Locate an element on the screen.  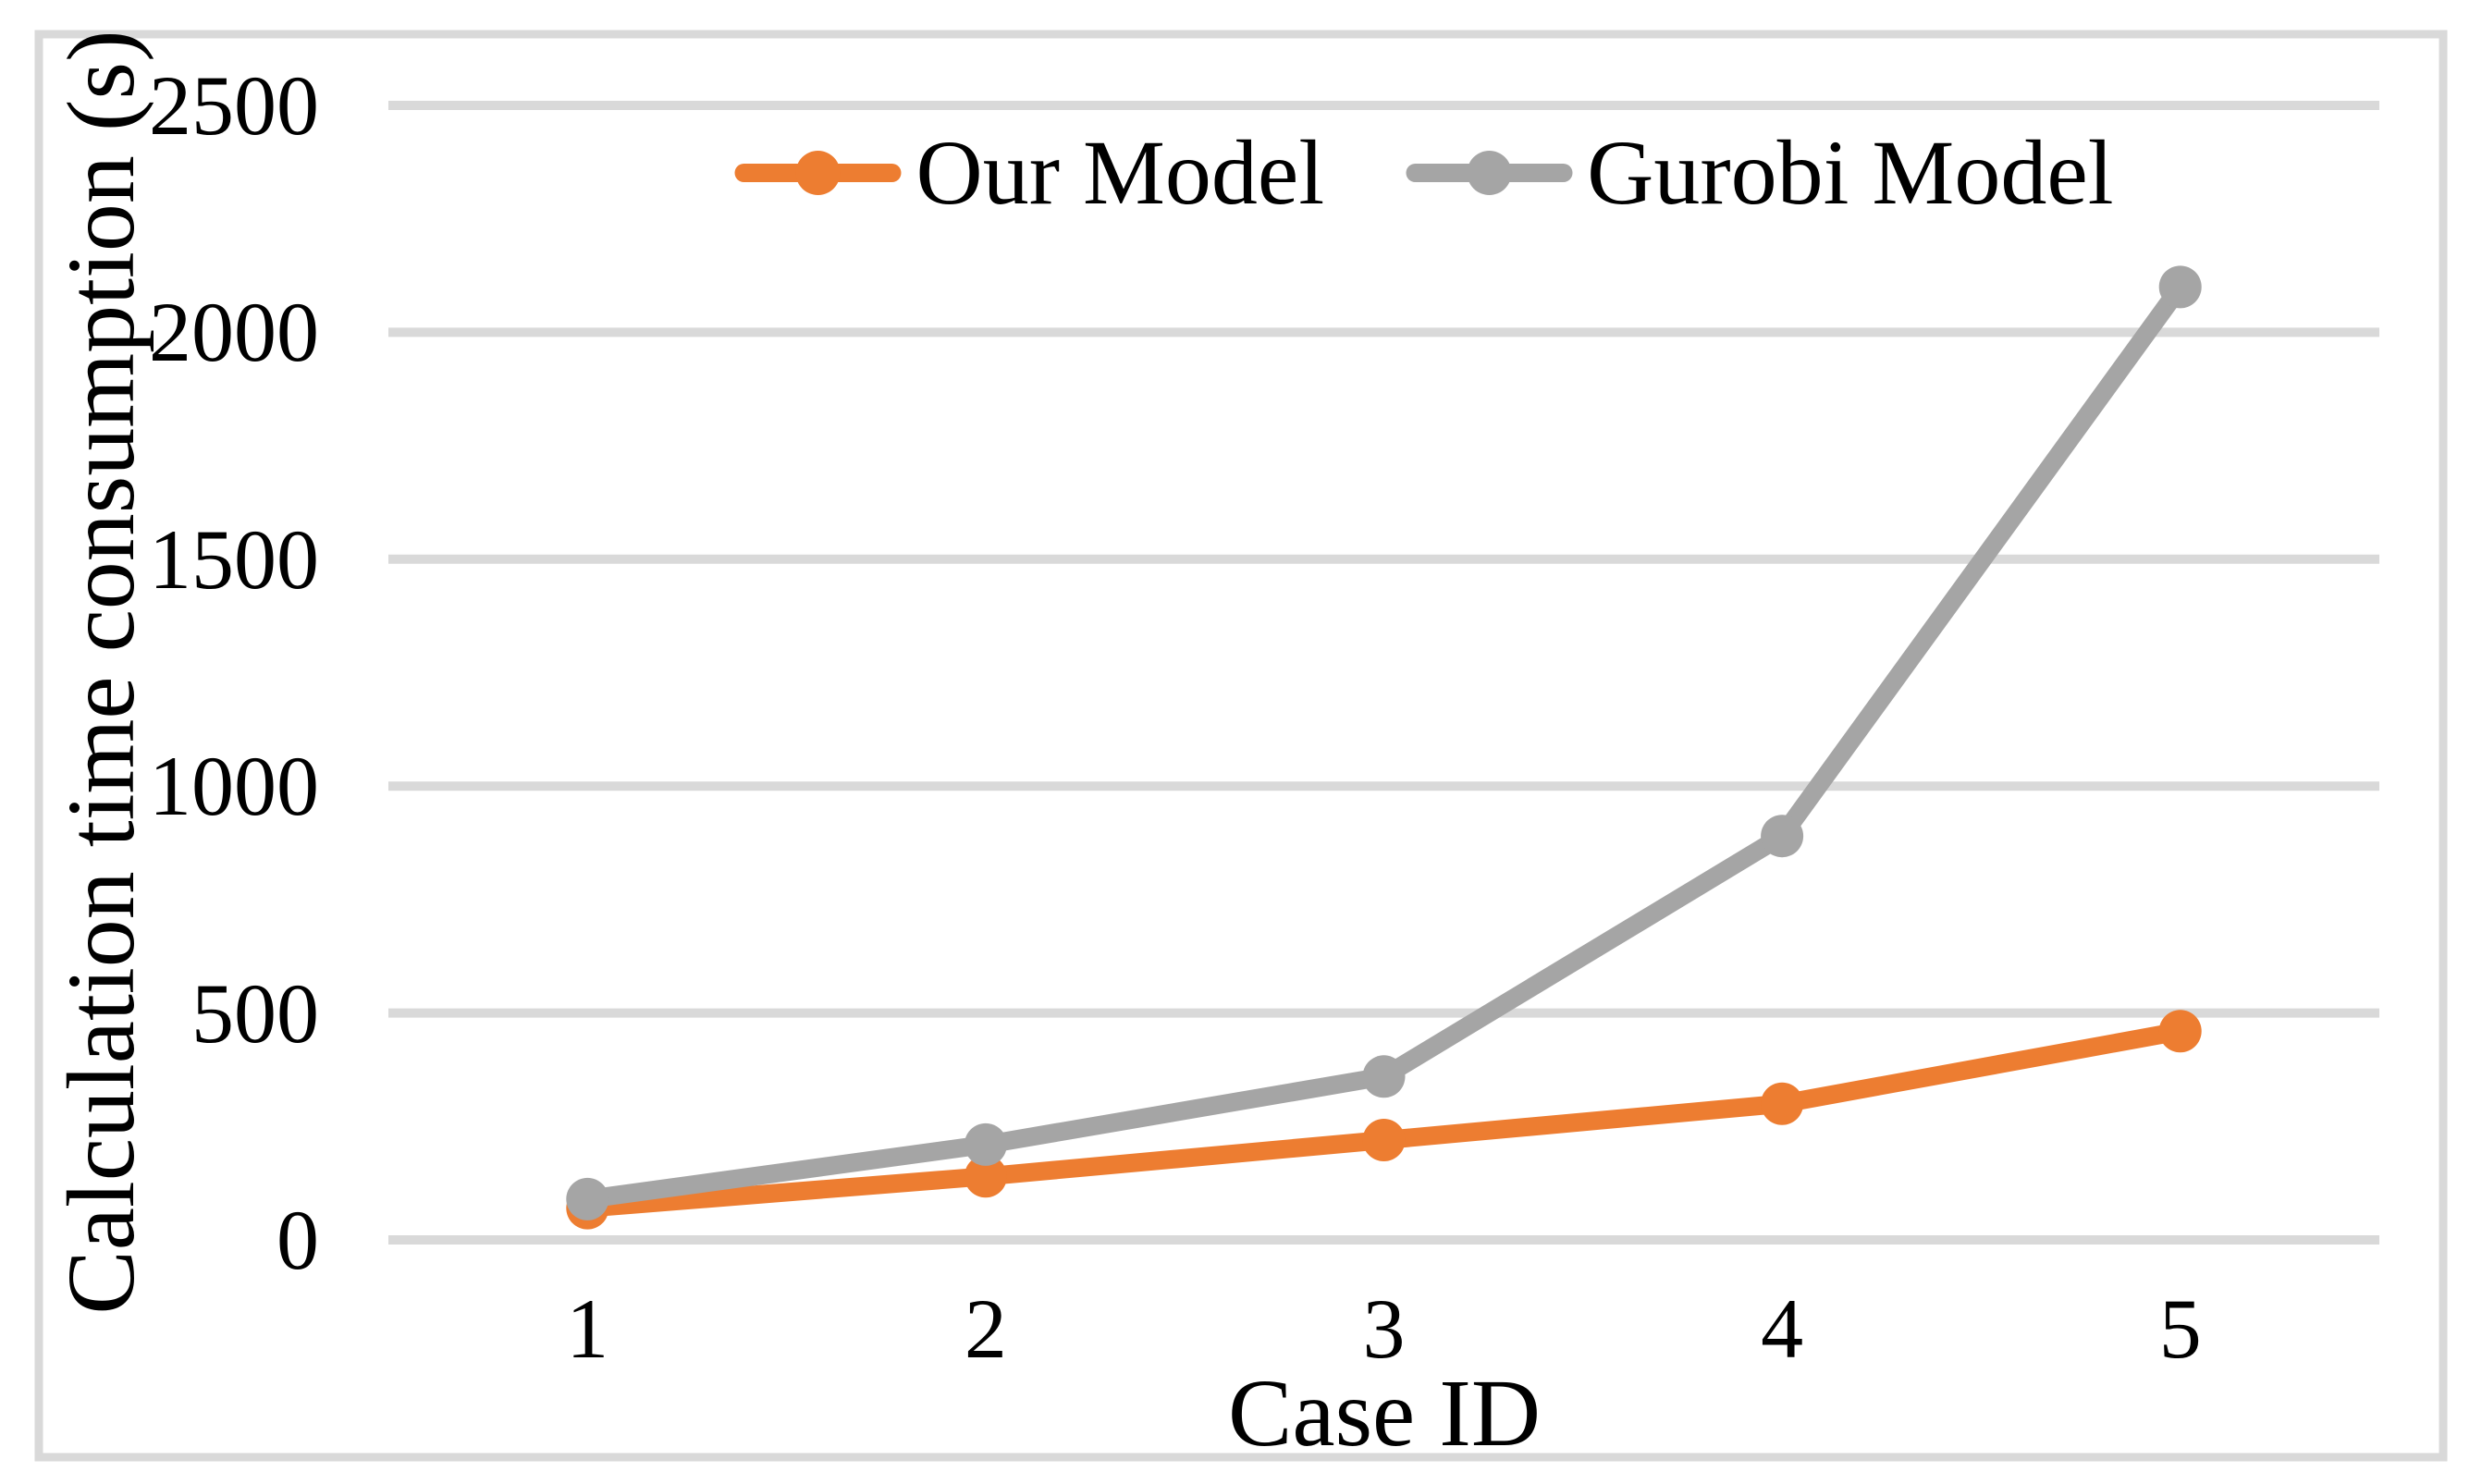
x-tick-label: 1 is located at coordinates (587, 1329).